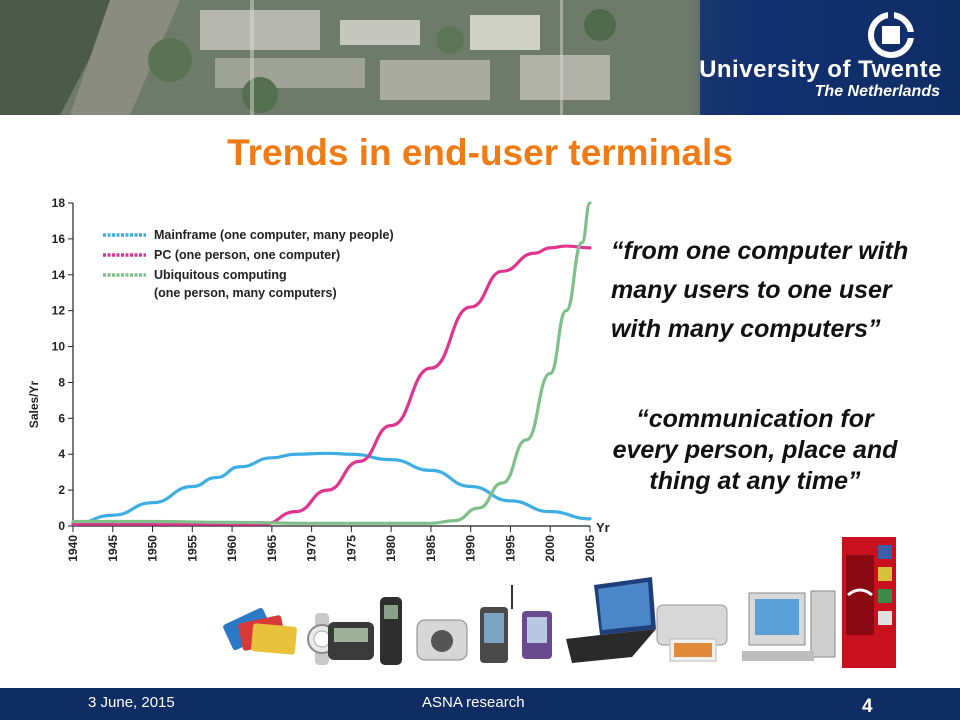 The width and height of the screenshot is (960, 720). What do you see at coordinates (789, 625) in the screenshot?
I see `desktop-pc-icon` at bounding box center [789, 625].